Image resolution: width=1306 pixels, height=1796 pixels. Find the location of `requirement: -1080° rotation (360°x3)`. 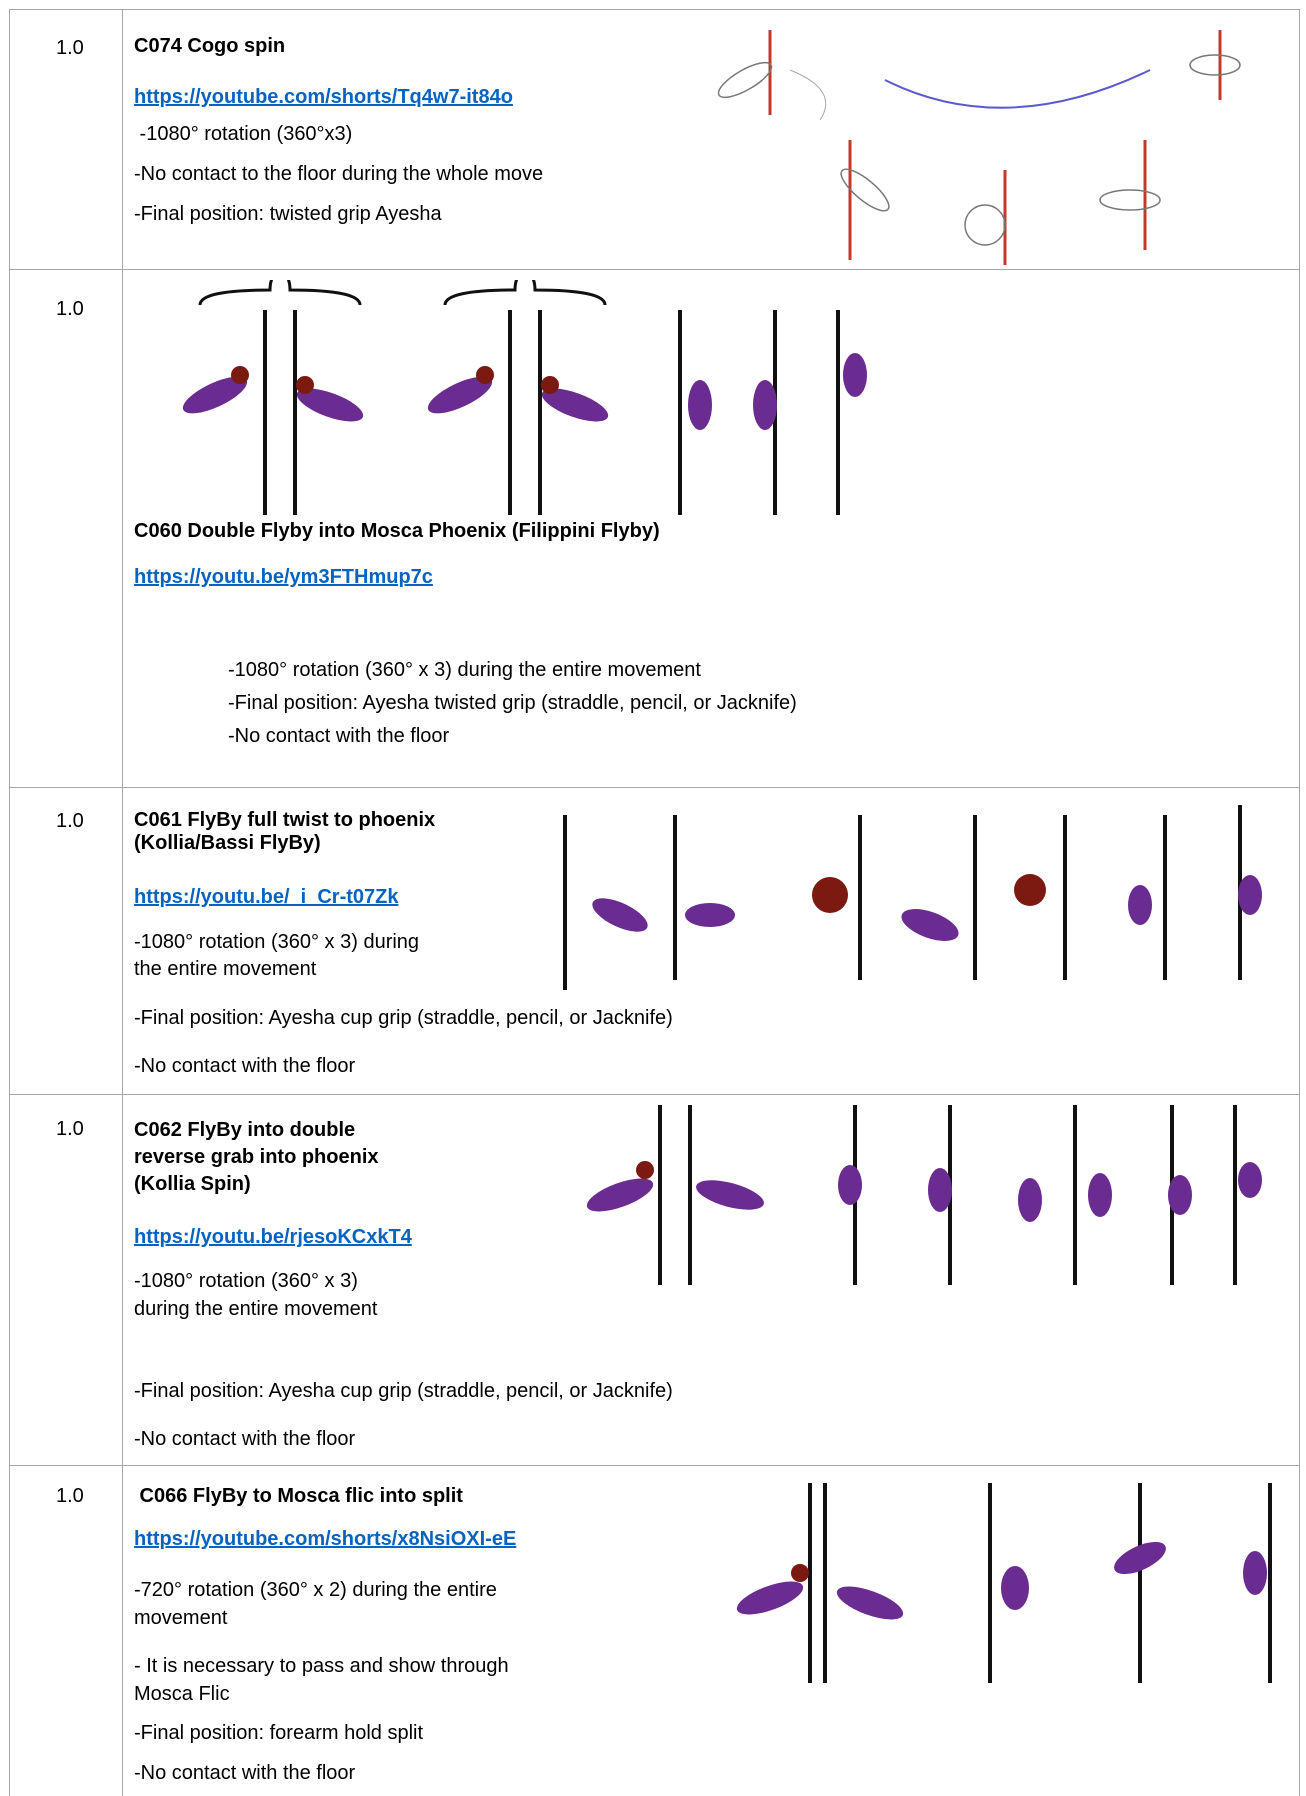

requirement: -1080° rotation (360°x3) is located at coordinates (243, 134).